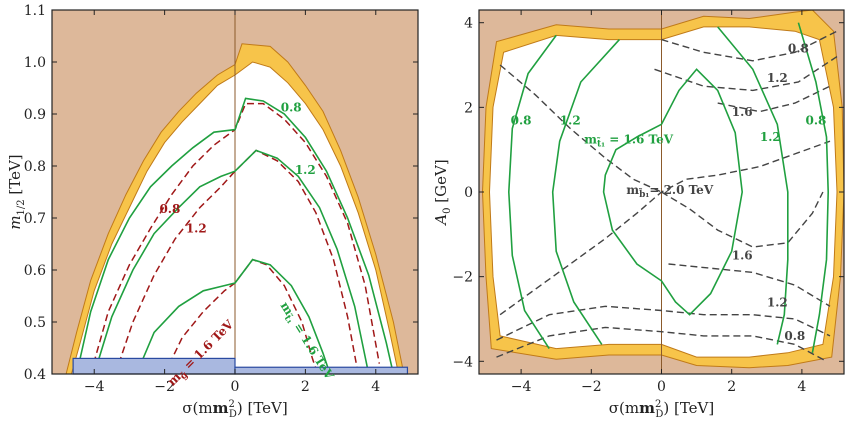  I want to click on label-green-0.8-right: 0.8, so click(815, 120).